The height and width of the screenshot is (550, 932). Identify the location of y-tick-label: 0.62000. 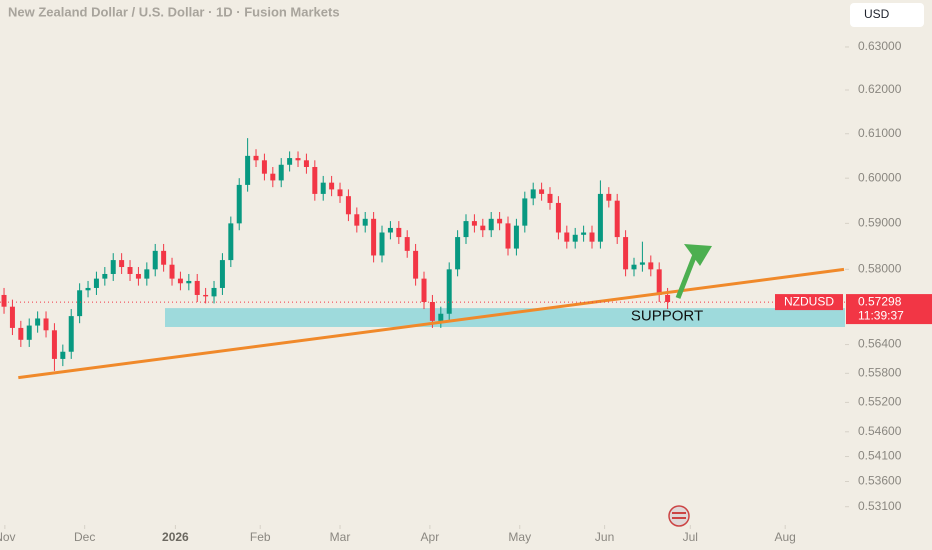
(880, 89).